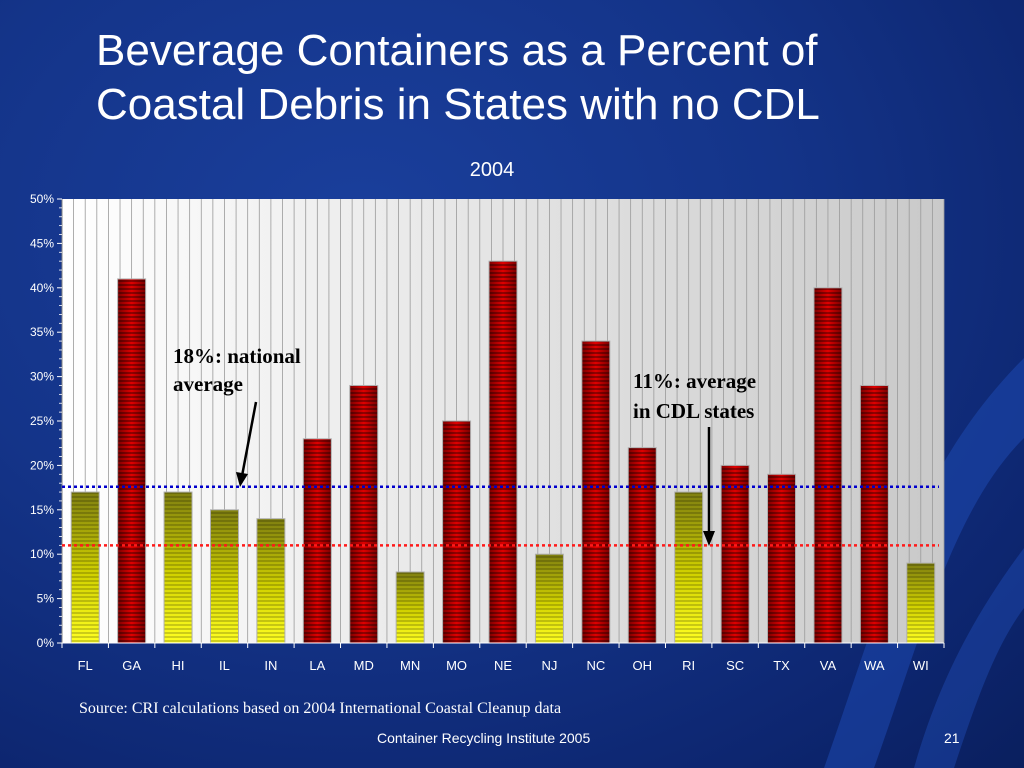 The width and height of the screenshot is (1024, 768). Describe the element at coordinates (42, 554) in the screenshot. I see `y-tick-label: 10%` at that location.